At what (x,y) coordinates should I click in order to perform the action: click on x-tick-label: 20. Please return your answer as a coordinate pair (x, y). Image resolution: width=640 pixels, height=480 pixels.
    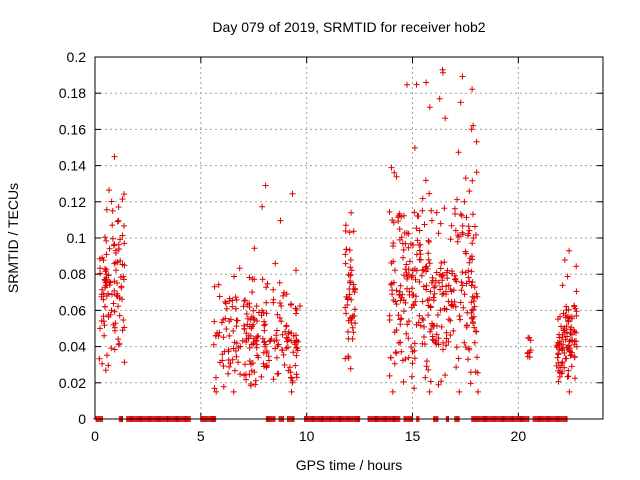
    Looking at the image, I should click on (519, 436).